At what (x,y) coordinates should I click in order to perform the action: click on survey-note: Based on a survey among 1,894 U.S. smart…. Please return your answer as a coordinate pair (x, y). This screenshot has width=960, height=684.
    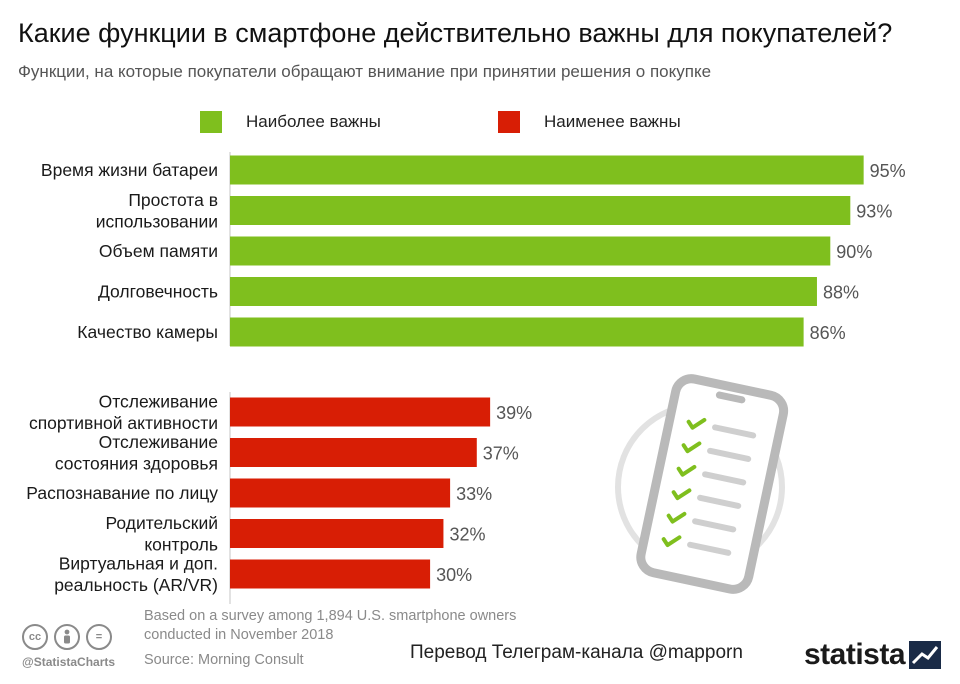
    Looking at the image, I should click on (330, 625).